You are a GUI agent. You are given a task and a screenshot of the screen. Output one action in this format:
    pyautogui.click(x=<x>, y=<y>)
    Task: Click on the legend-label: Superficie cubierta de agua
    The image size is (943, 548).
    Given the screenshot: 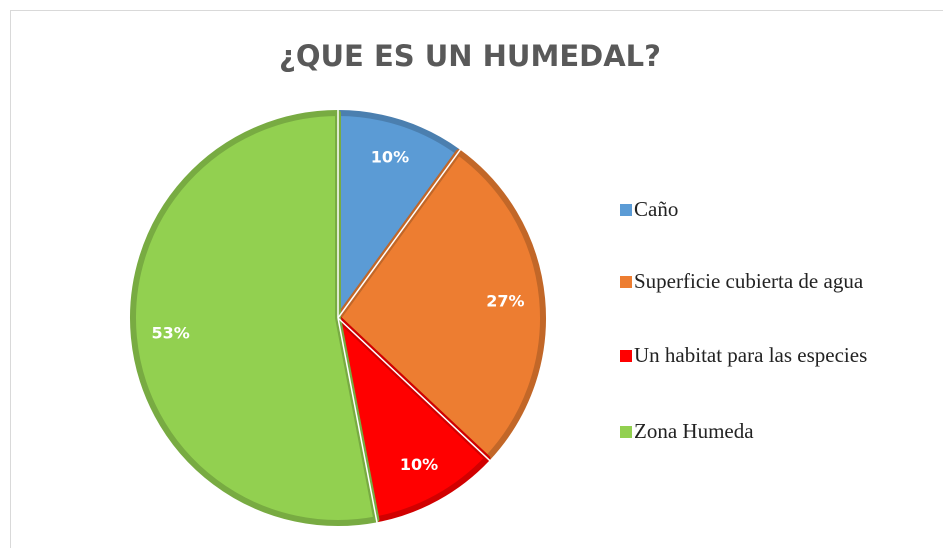 What is the action you would take?
    pyautogui.click(x=749, y=281)
    